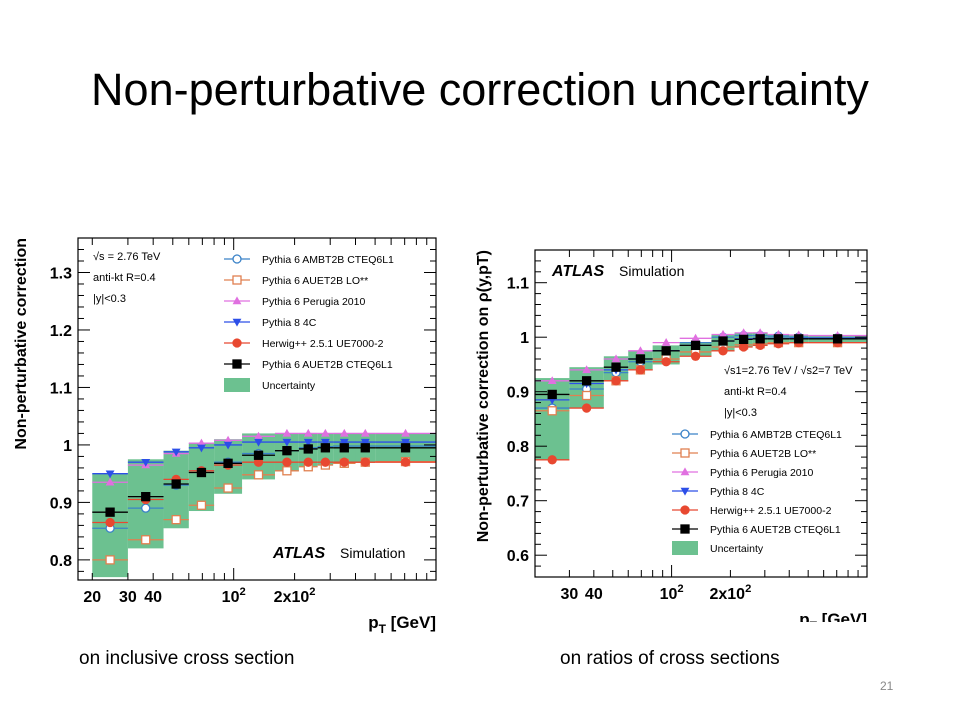 The width and height of the screenshot is (960, 720). What do you see at coordinates (887, 686) in the screenshot?
I see `page-number: 21` at bounding box center [887, 686].